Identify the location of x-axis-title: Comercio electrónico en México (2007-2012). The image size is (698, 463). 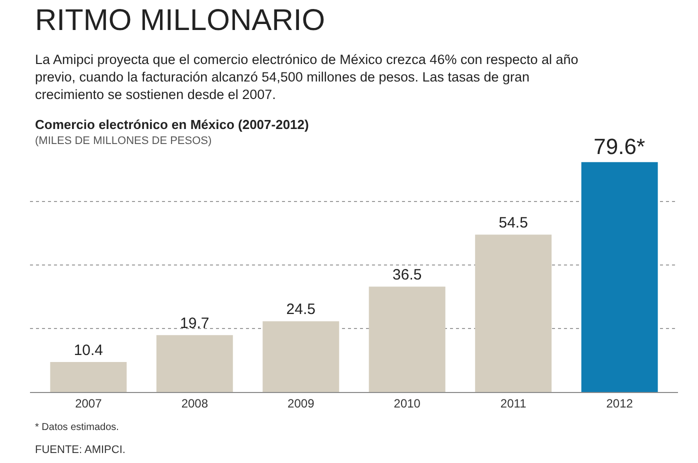
(172, 124).